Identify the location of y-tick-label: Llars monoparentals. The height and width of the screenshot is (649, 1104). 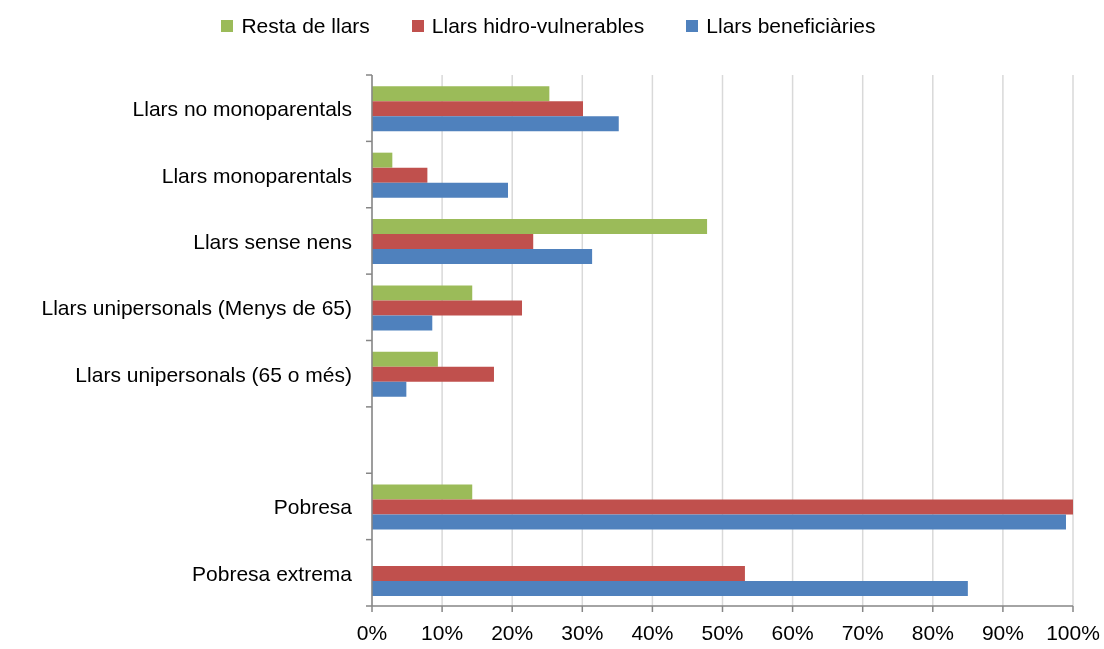
(256, 175).